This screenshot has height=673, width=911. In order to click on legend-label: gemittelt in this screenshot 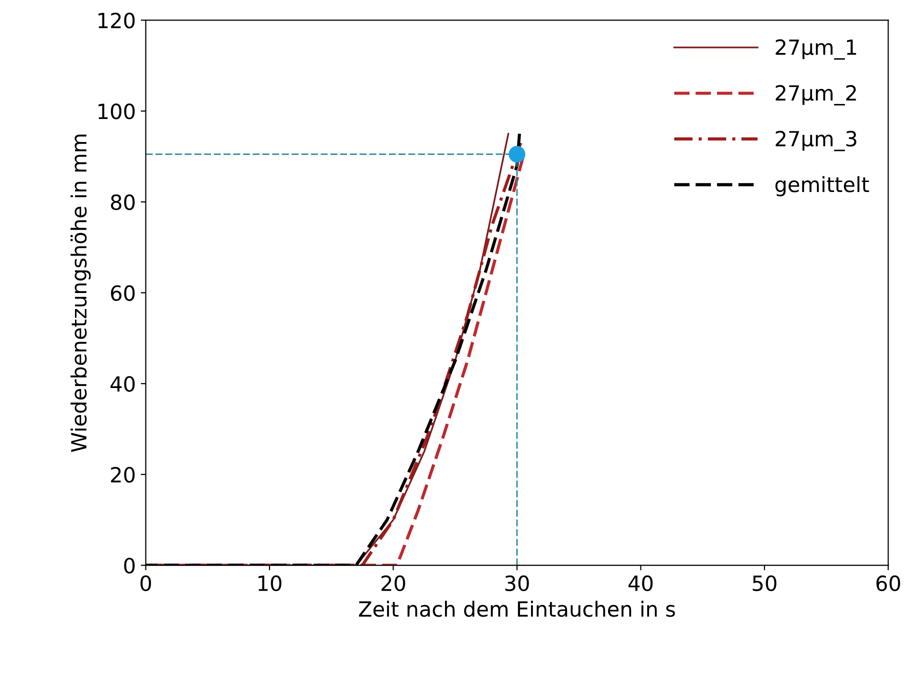, I will do `click(822, 186)`.